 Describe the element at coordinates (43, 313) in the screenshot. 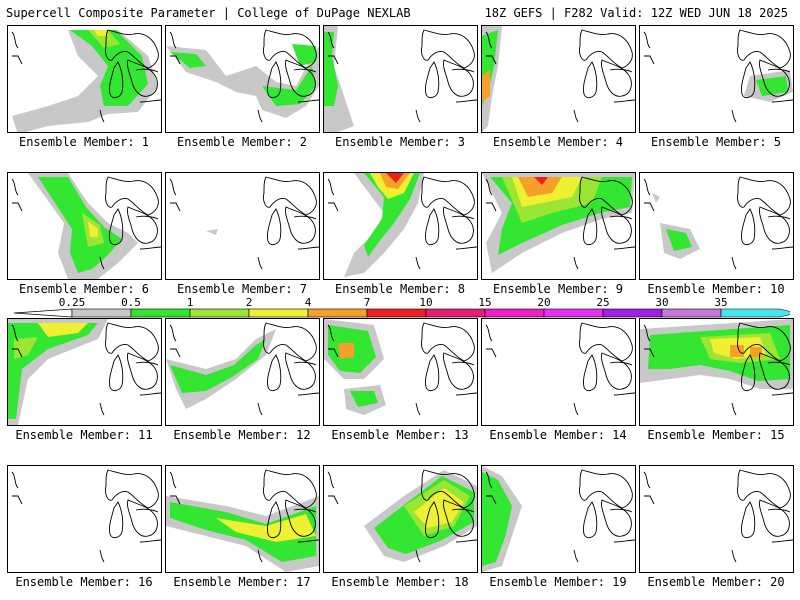

I see `colorbar-left-arrow` at that location.